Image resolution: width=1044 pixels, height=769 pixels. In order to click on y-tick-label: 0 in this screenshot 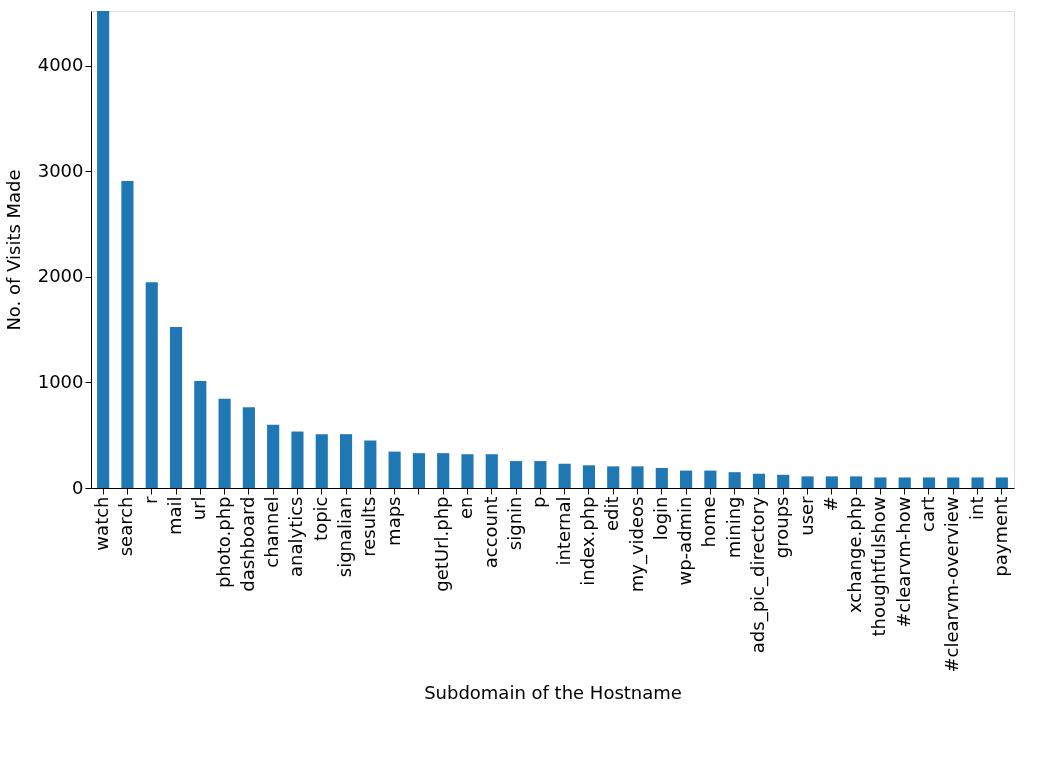, I will do `click(78, 487)`.